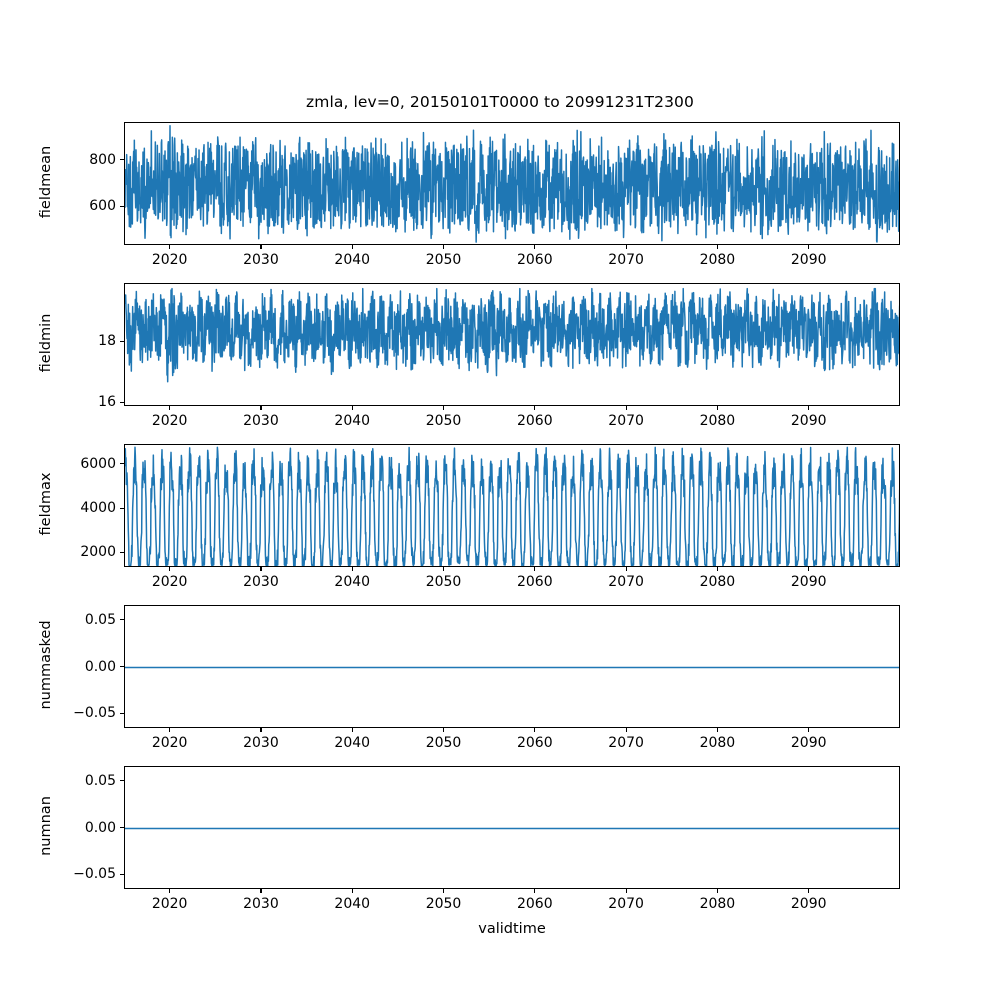 The height and width of the screenshot is (1000, 1000). I want to click on y-axis-label-nummasked: nummasked, so click(46, 664).